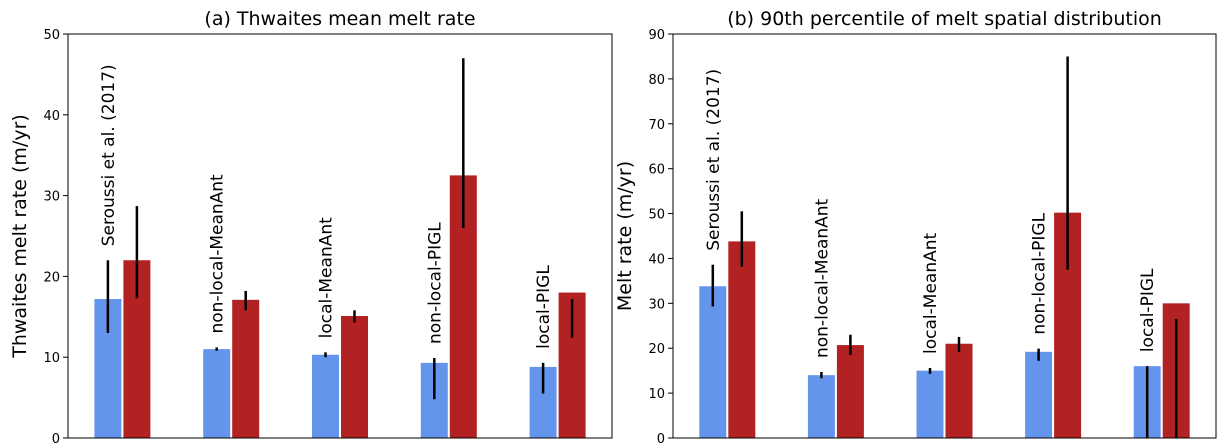 Image resolution: width=1219 pixels, height=446 pixels. Describe the element at coordinates (656, 125) in the screenshot. I see `y-tick-label: 70` at that location.